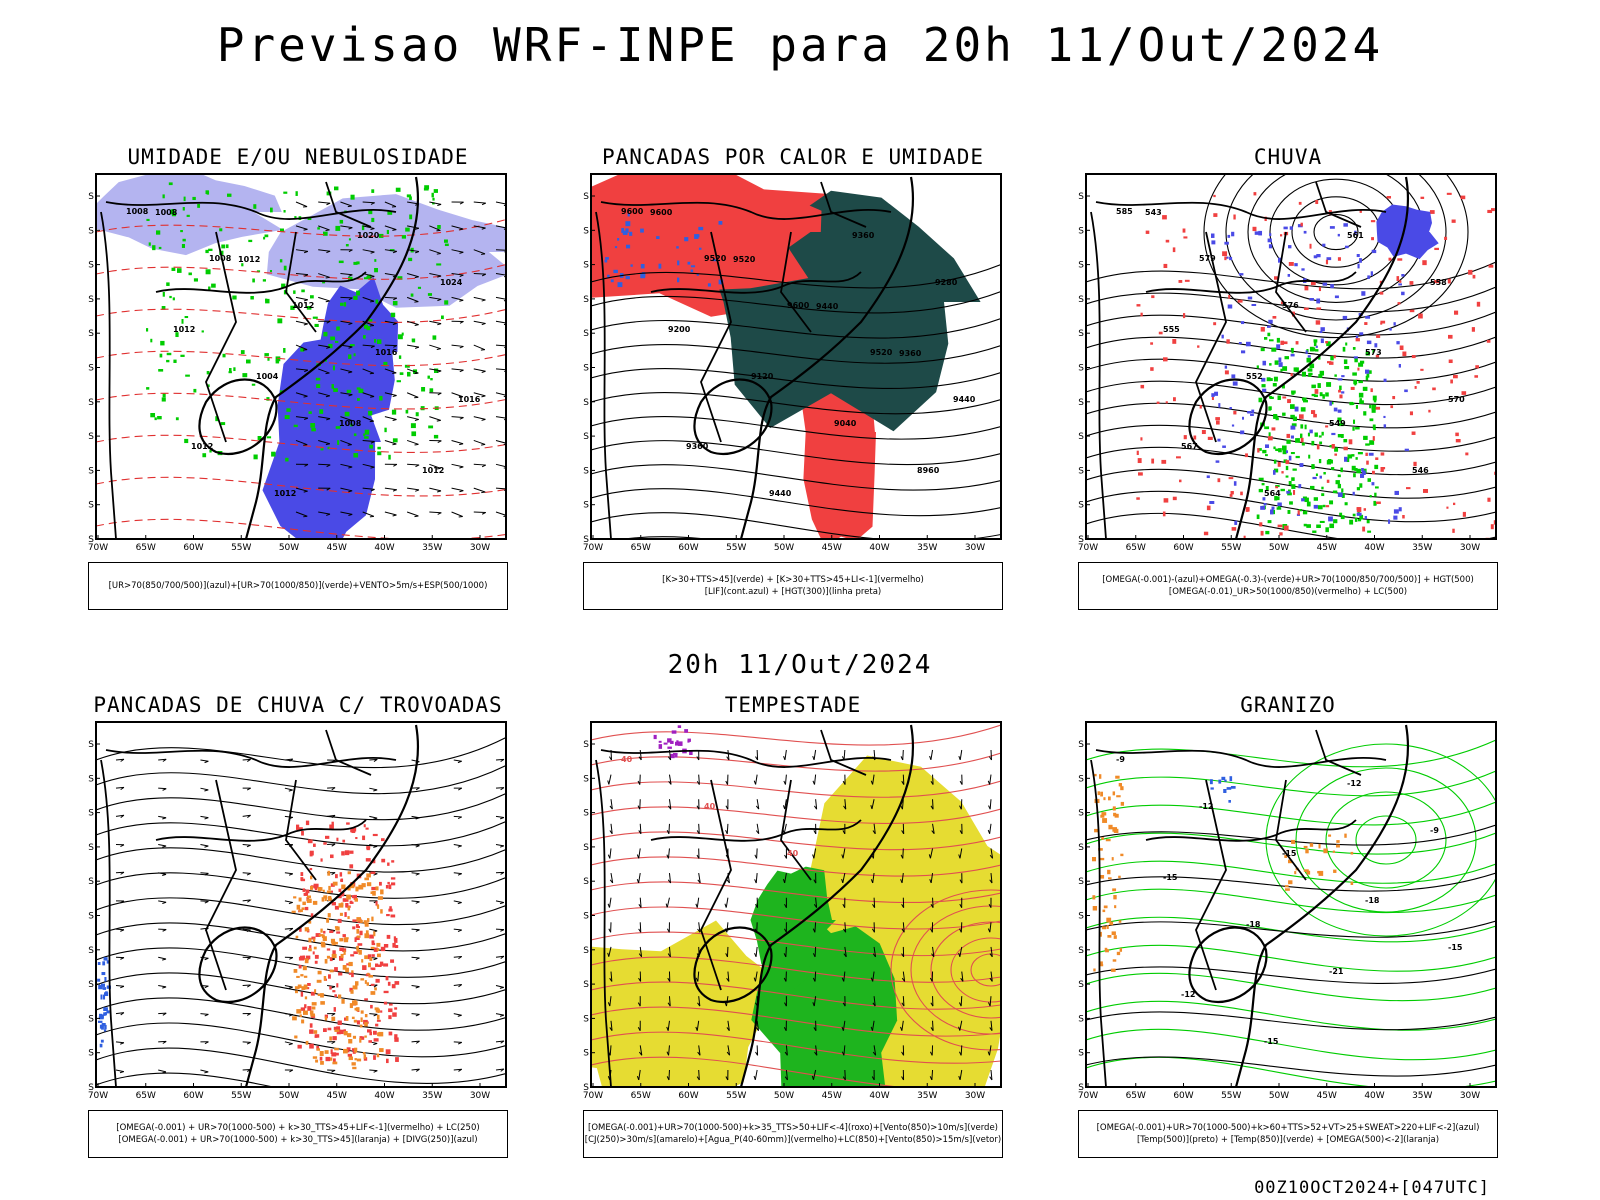 This screenshot has height=1200, width=1600. Describe the element at coordinates (193, 1096) in the screenshot. I see `lon-tick-label: 60W` at that location.